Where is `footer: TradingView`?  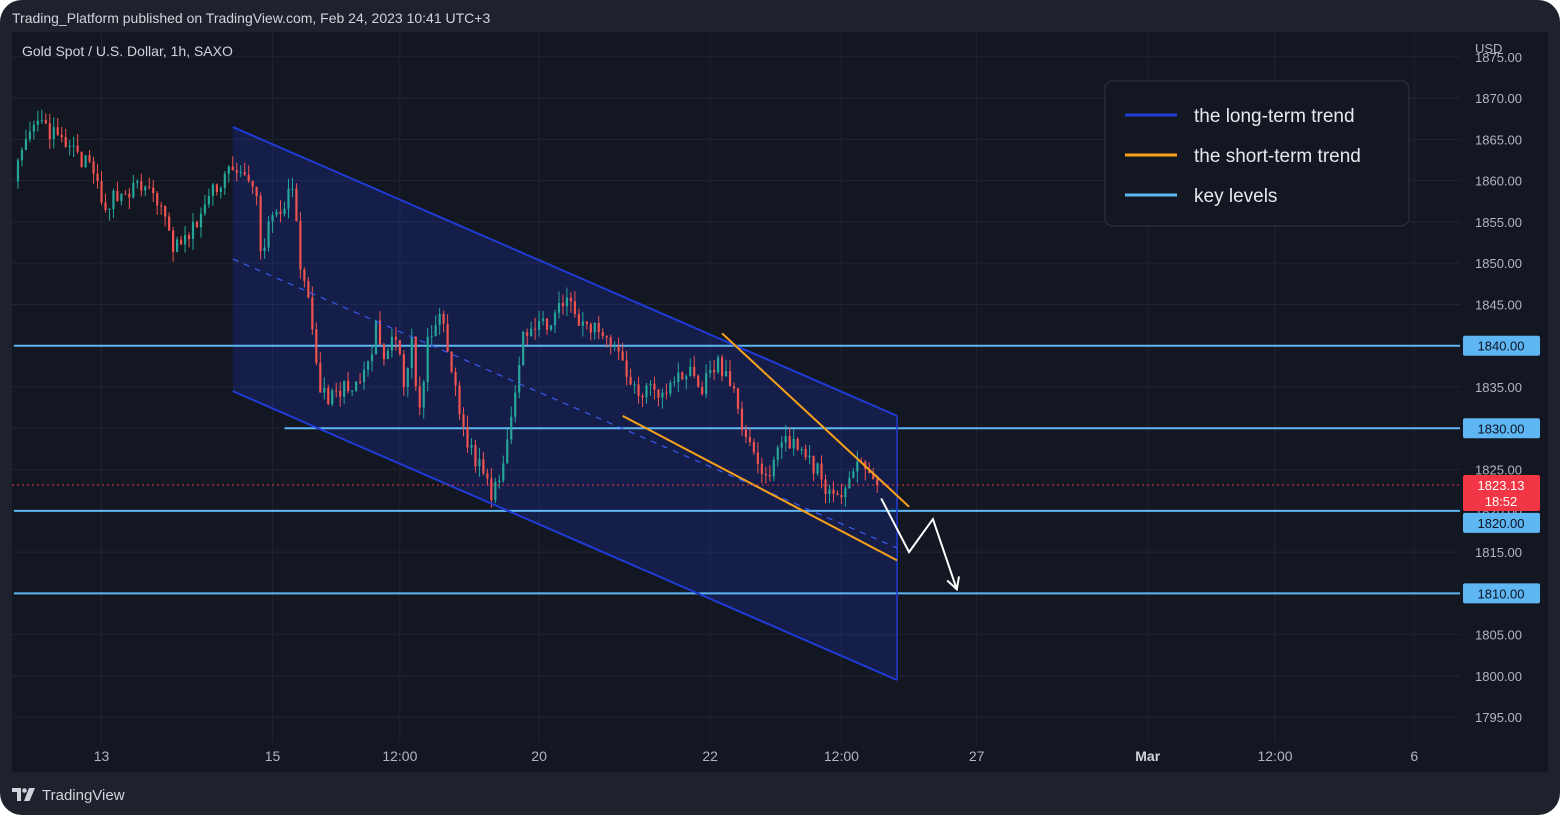 footer: TradingView is located at coordinates (68, 795).